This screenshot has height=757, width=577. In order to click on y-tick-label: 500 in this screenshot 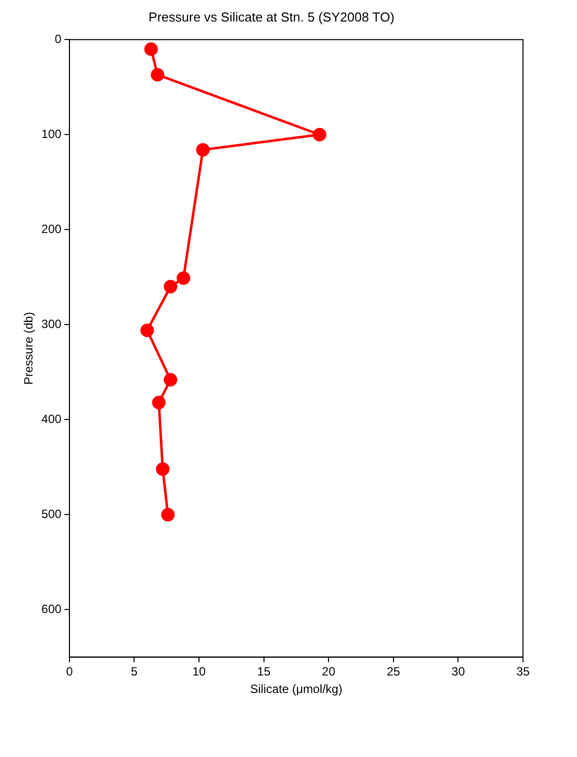, I will do `click(51, 513)`.